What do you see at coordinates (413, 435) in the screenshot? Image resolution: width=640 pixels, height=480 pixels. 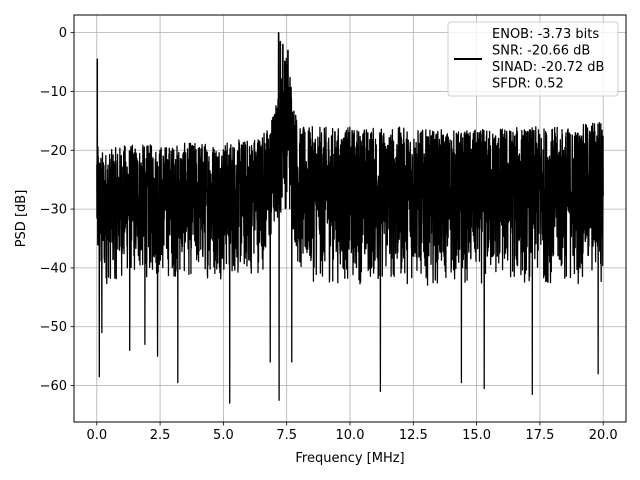 I see `x-tick-label: 12.5` at bounding box center [413, 435].